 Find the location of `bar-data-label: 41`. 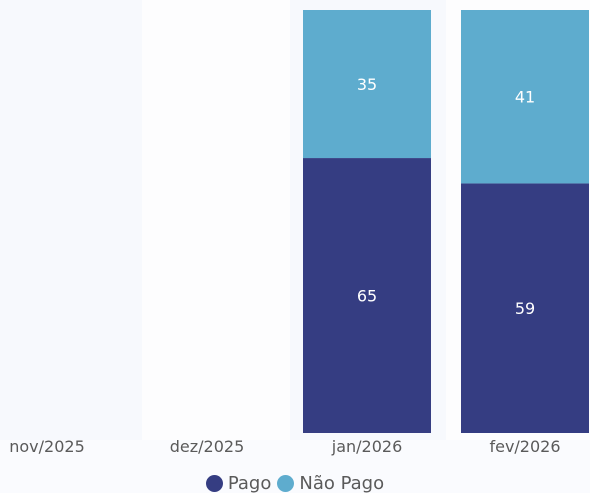

bar-data-label: 41 is located at coordinates (525, 97).